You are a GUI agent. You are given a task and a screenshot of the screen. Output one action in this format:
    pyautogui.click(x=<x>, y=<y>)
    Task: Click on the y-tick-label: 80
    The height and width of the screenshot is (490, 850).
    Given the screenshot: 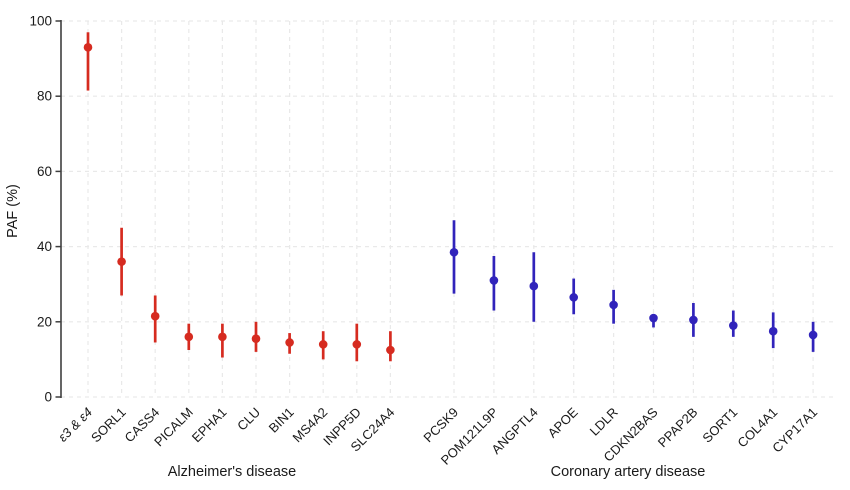 What is the action you would take?
    pyautogui.click(x=44, y=96)
    